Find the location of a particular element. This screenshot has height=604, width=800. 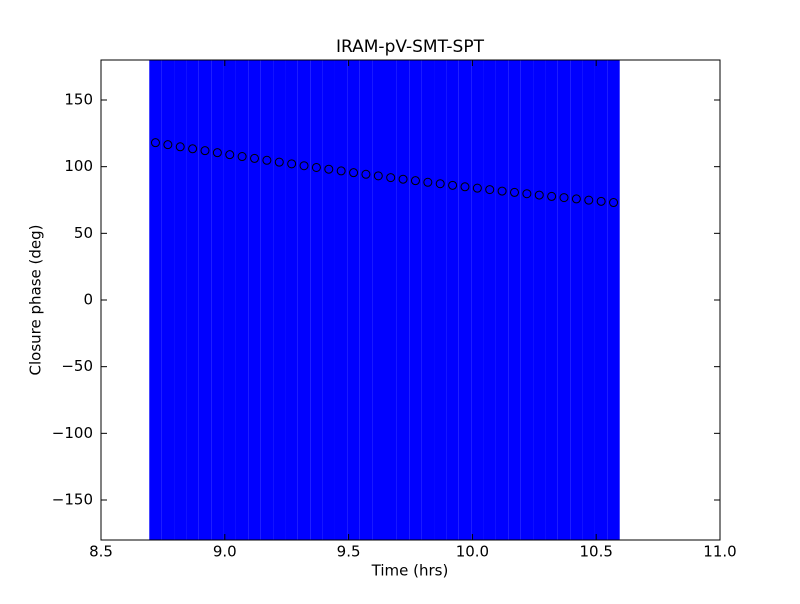

chart-title: IRAM-pV-SMT-SPT is located at coordinates (410, 47).